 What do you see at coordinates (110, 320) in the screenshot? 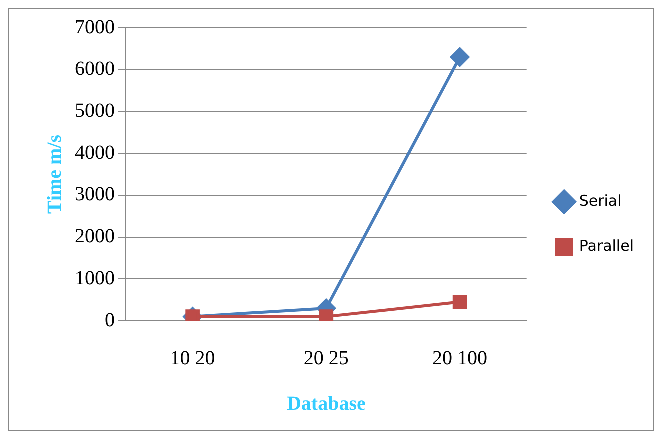
I see `y-tick-label: 0` at bounding box center [110, 320].